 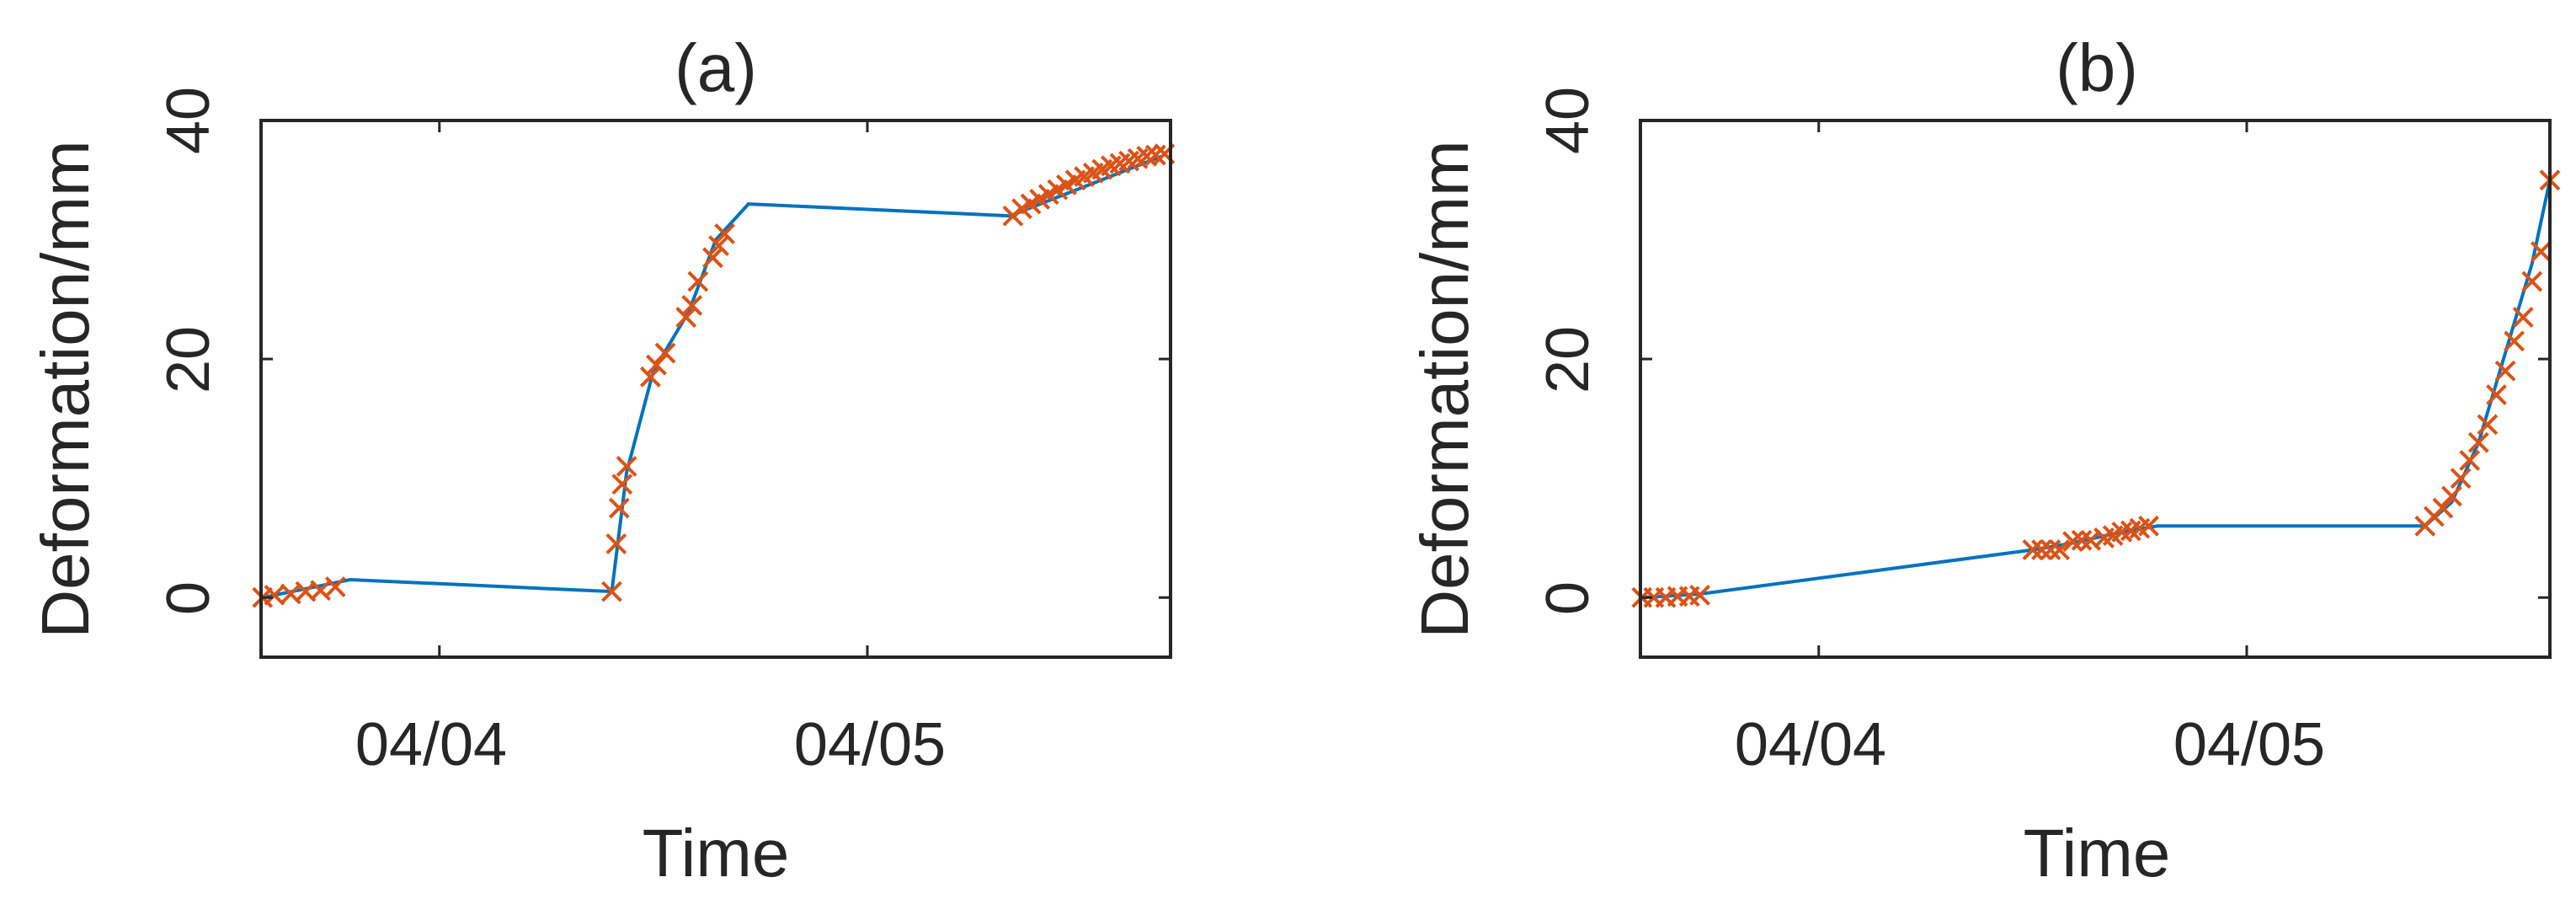 What do you see at coordinates (2249, 745) in the screenshot?
I see `panel-b-xtick-0405: 04/05` at bounding box center [2249, 745].